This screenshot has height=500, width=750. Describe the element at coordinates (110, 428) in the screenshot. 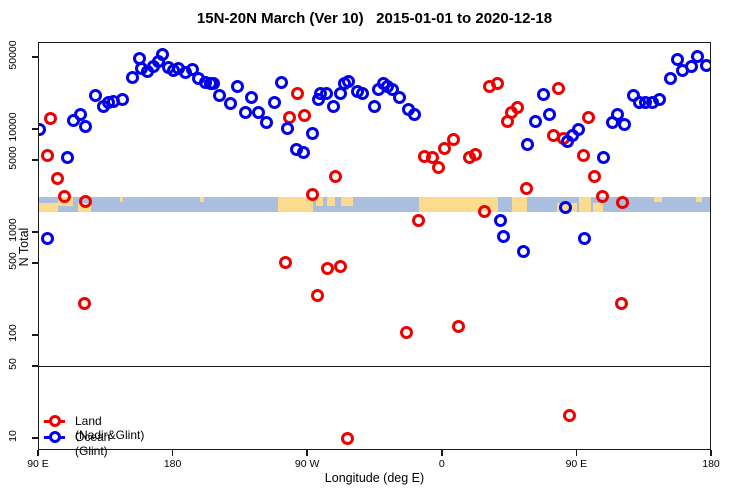

I see `legend-label-land: Land (Nadir&Glint)` at that location.